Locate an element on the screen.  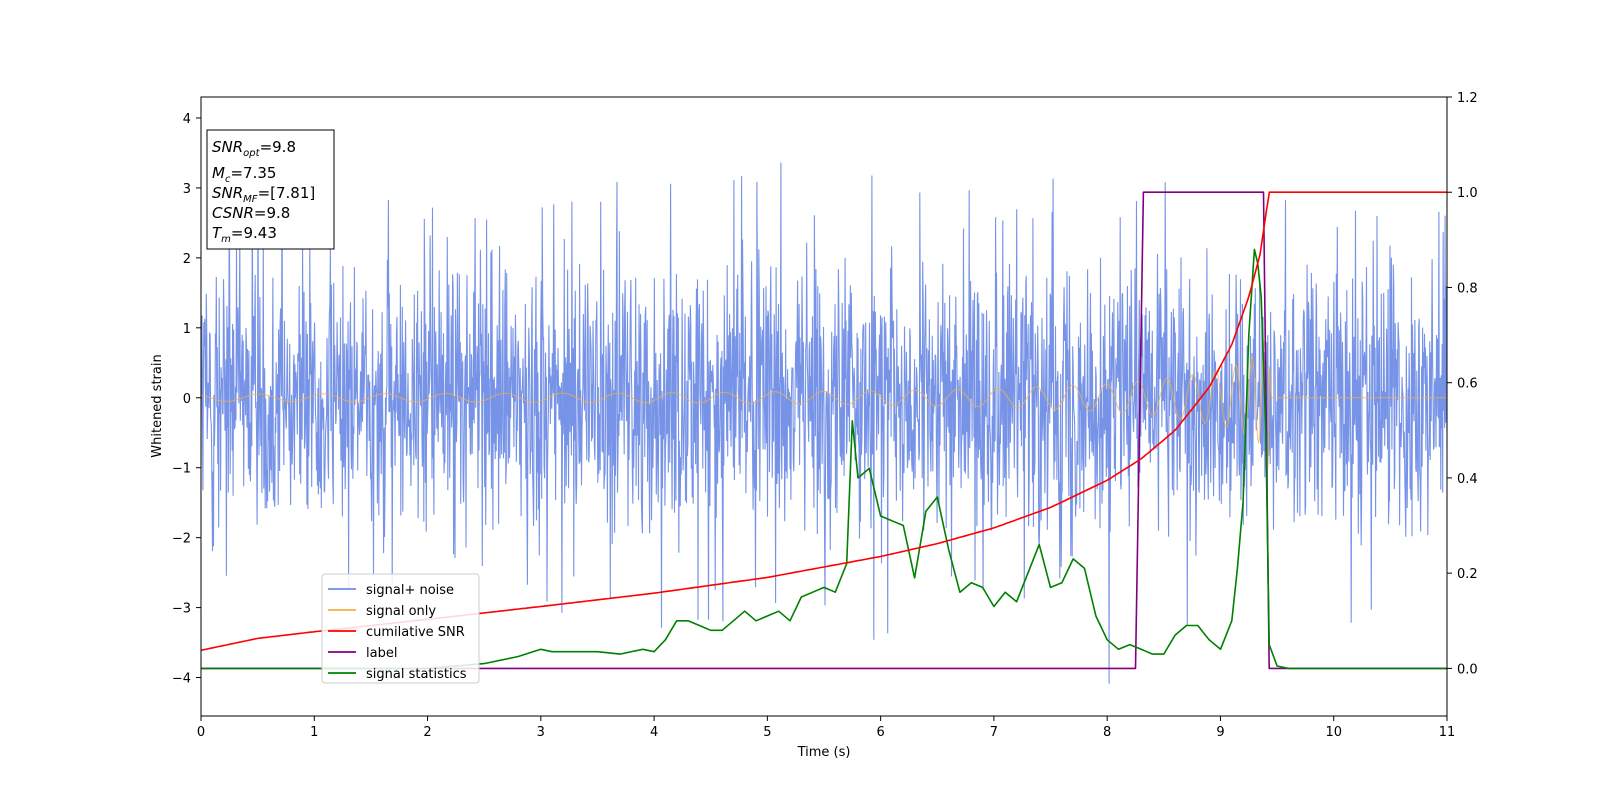
x-tick-label: 8 is located at coordinates (1107, 732).